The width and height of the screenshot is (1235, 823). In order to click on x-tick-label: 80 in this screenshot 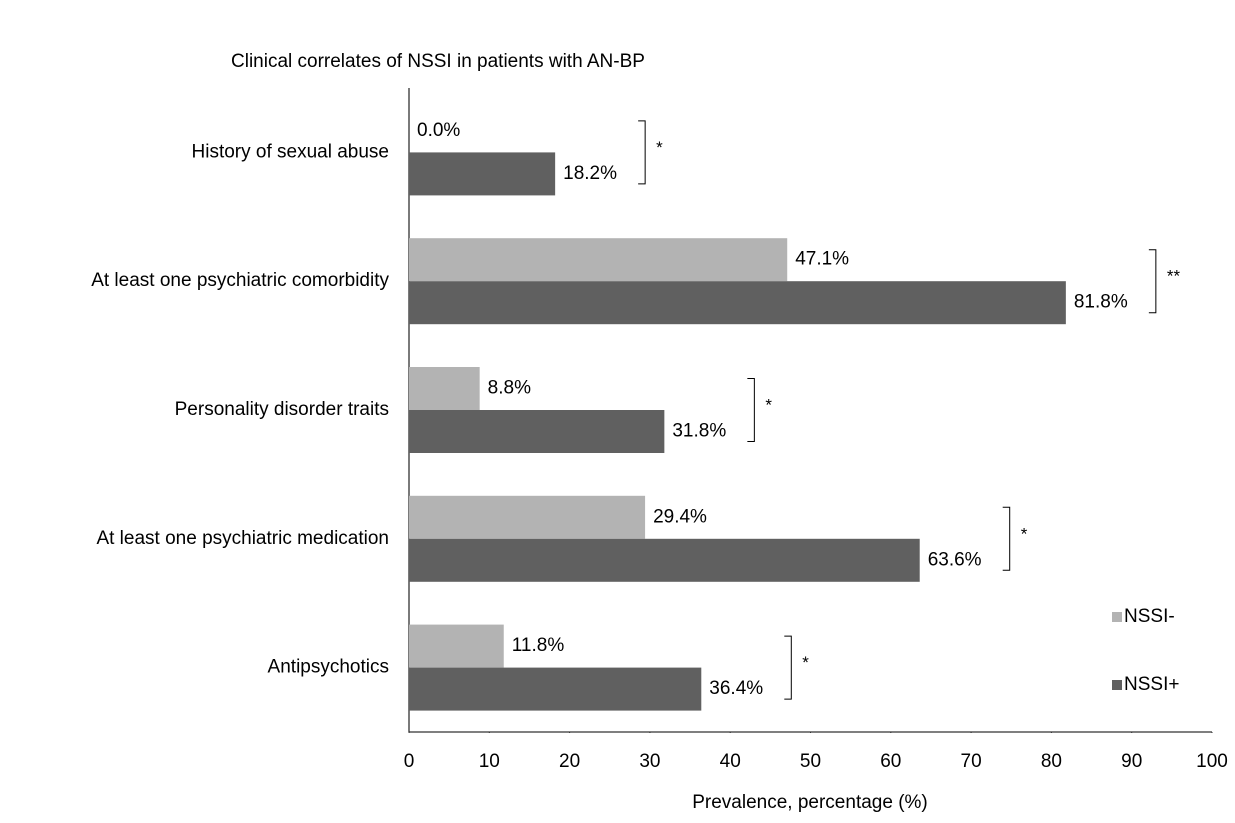, I will do `click(1051, 761)`.